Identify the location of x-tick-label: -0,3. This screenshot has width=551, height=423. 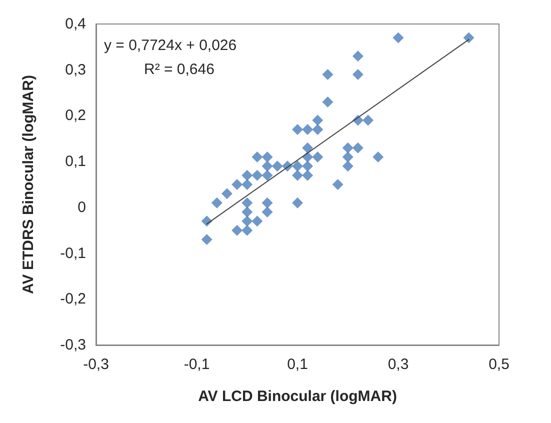
(96, 364).